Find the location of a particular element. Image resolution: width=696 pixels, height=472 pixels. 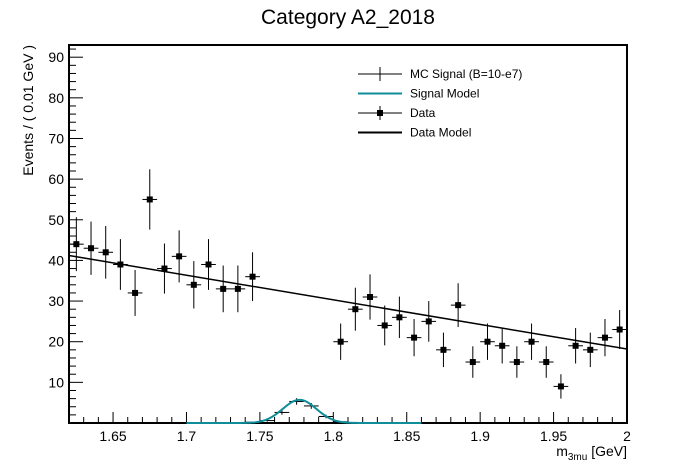

y-tick-label: 80 is located at coordinates (56, 98).